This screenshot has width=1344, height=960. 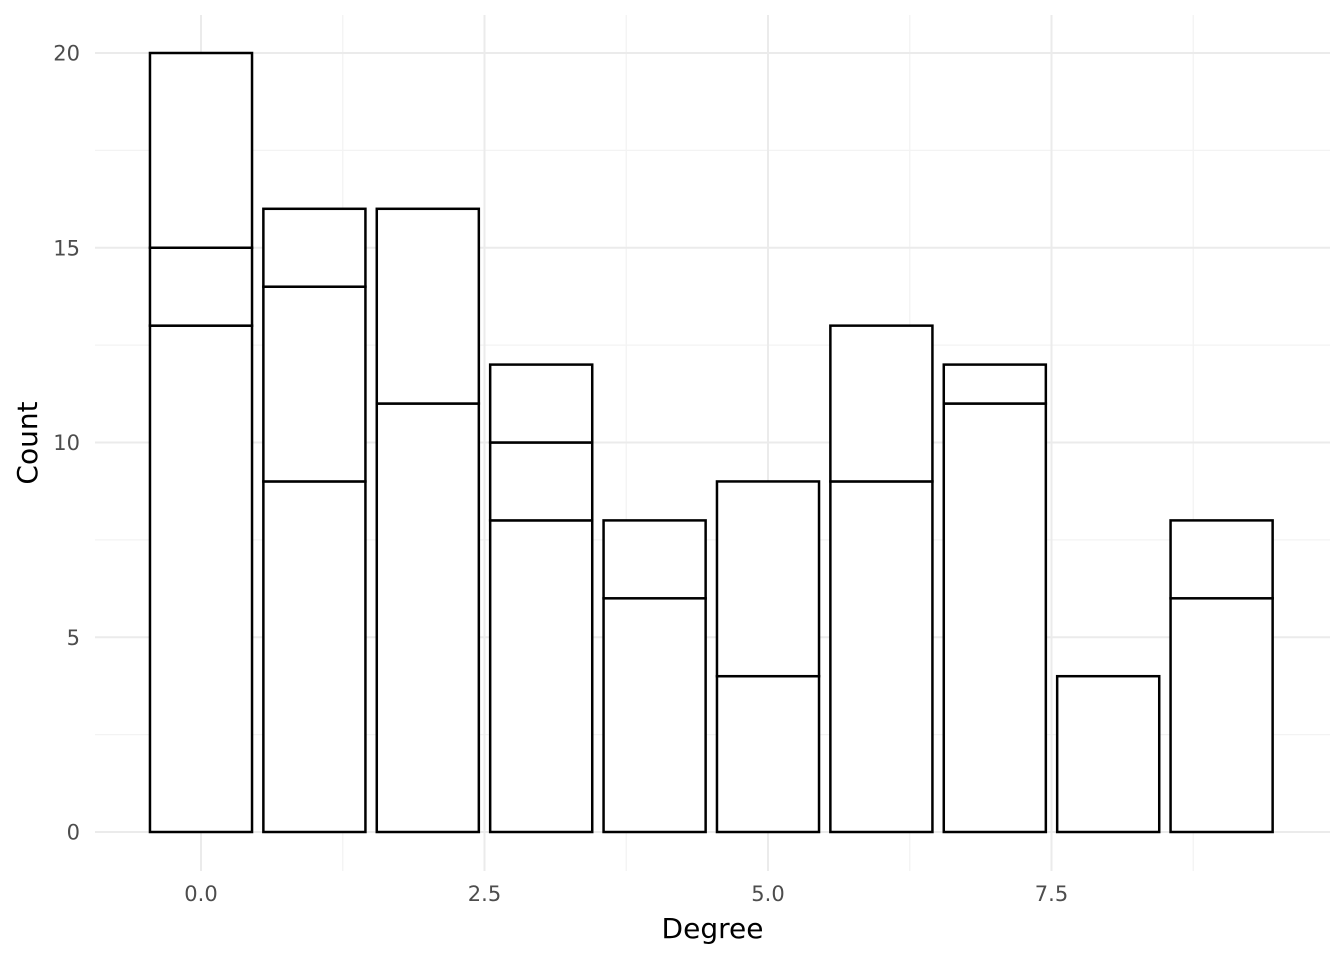 What do you see at coordinates (767, 894) in the screenshot?
I see `x-tick-label: 5.0` at bounding box center [767, 894].